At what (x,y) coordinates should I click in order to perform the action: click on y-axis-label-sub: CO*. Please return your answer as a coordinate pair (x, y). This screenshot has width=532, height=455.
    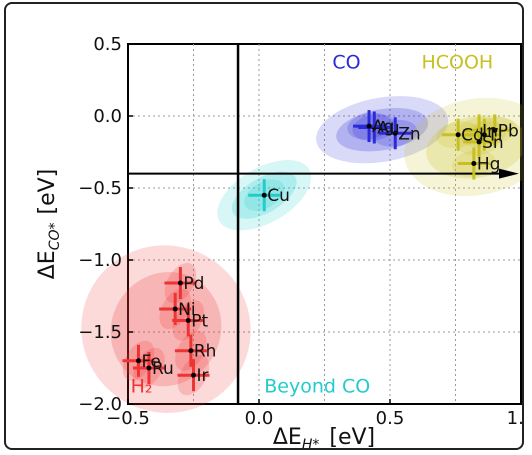
    Looking at the image, I should click on (55, 237).